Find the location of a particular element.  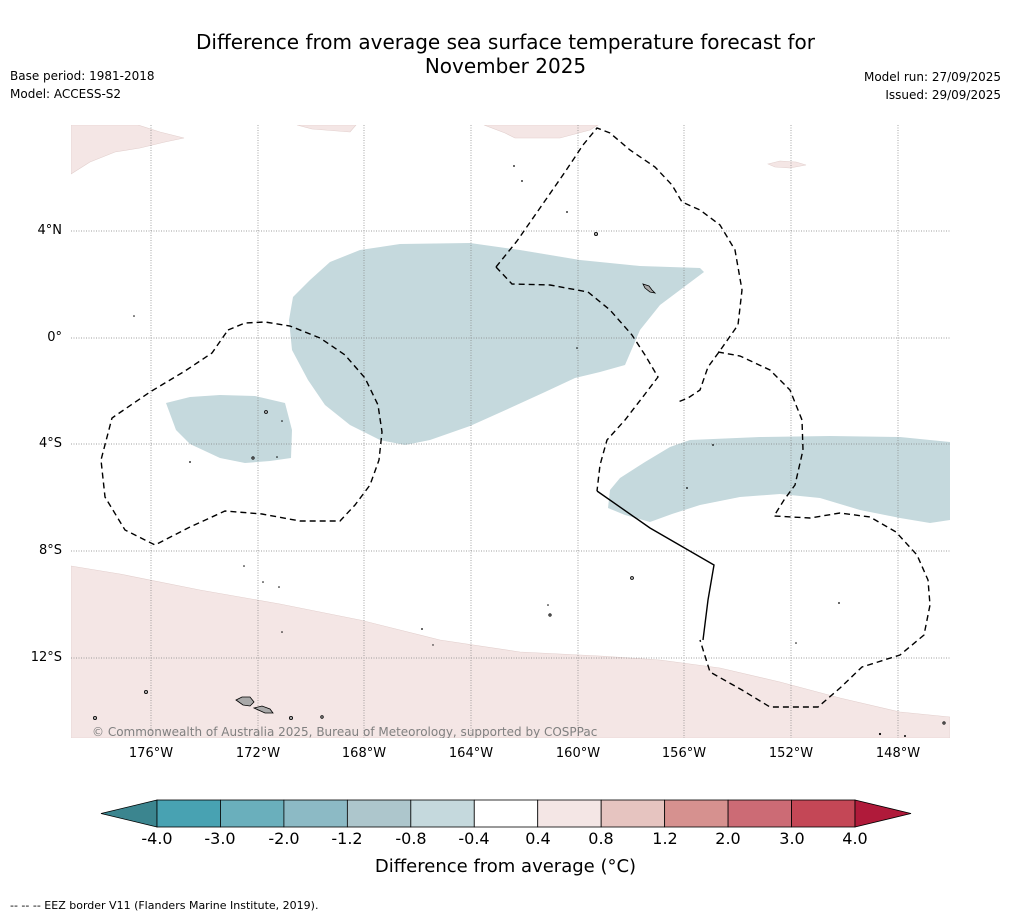

model-run-text: Model run: 27/09/2025 is located at coordinates (932, 77).